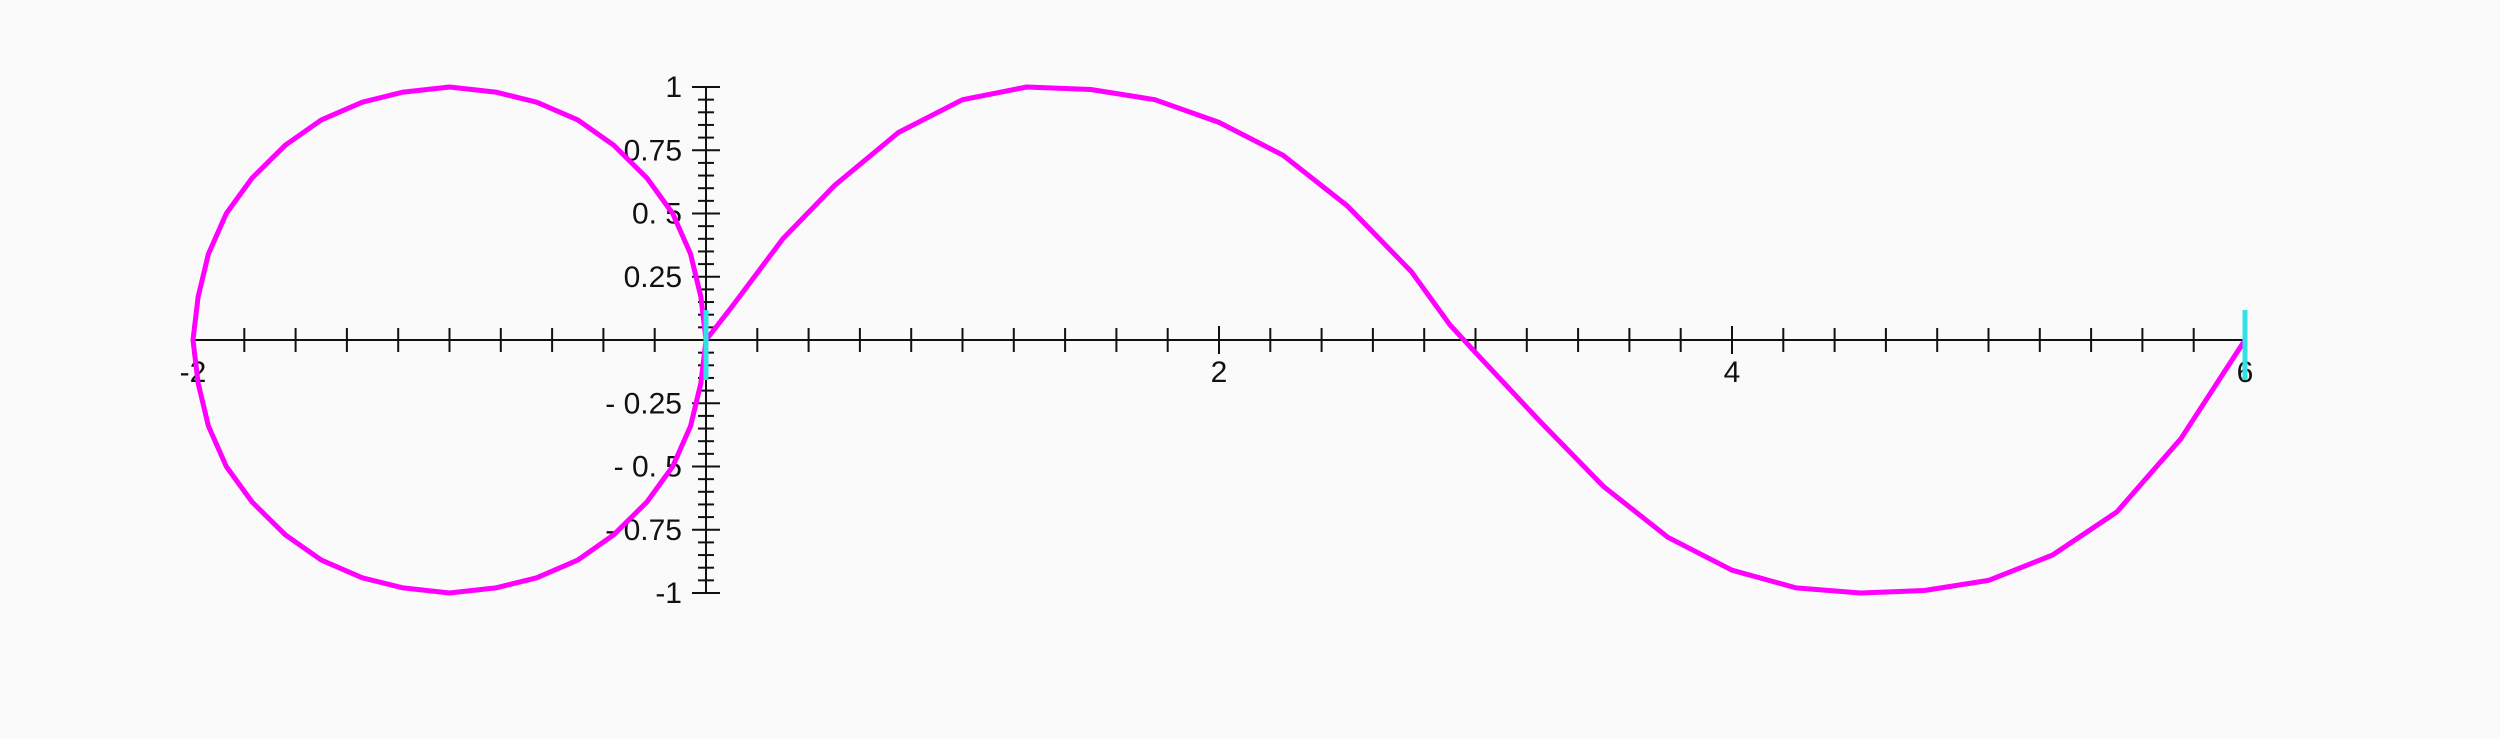 The image size is (2500, 739). I want to click on x-minor-ticks, so click(1219, 340).